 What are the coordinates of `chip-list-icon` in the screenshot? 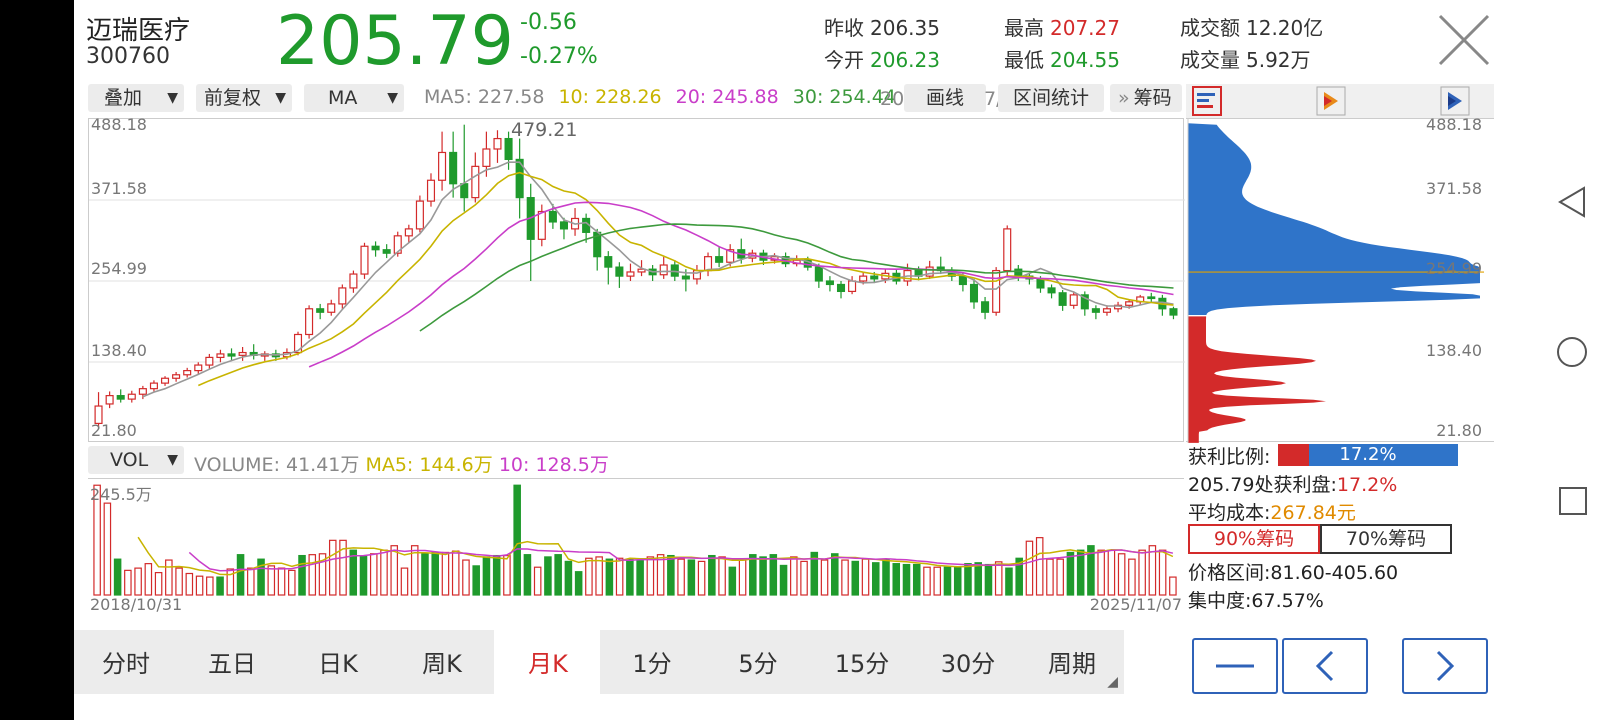 It's located at (1207, 101).